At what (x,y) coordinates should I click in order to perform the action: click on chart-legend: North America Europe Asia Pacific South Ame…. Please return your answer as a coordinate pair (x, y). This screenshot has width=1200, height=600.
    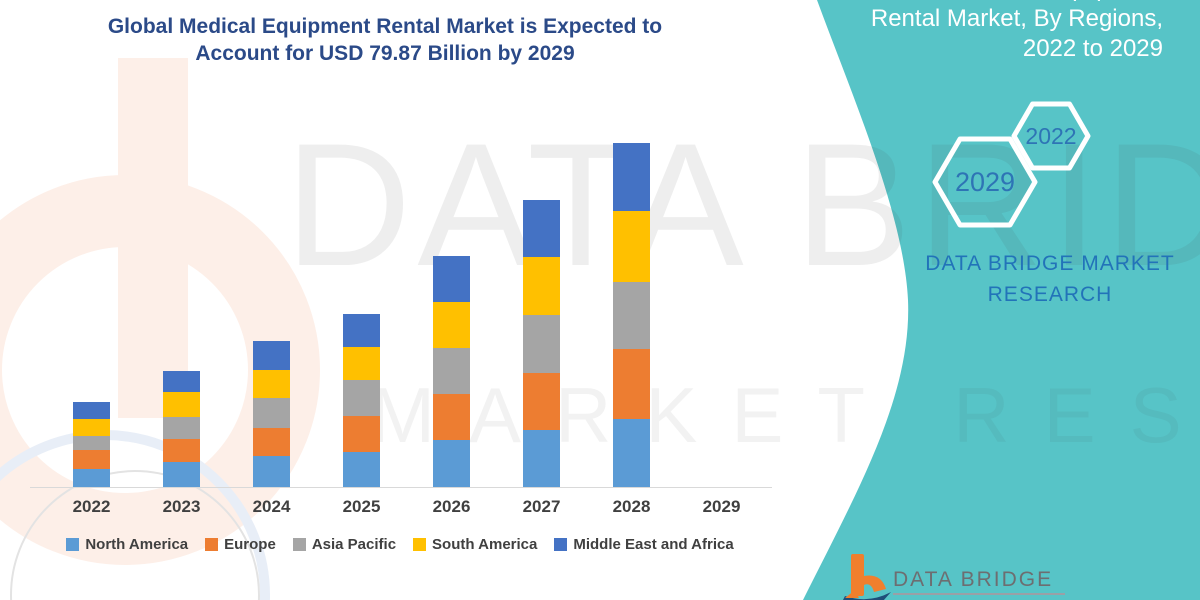
    Looking at the image, I should click on (400, 544).